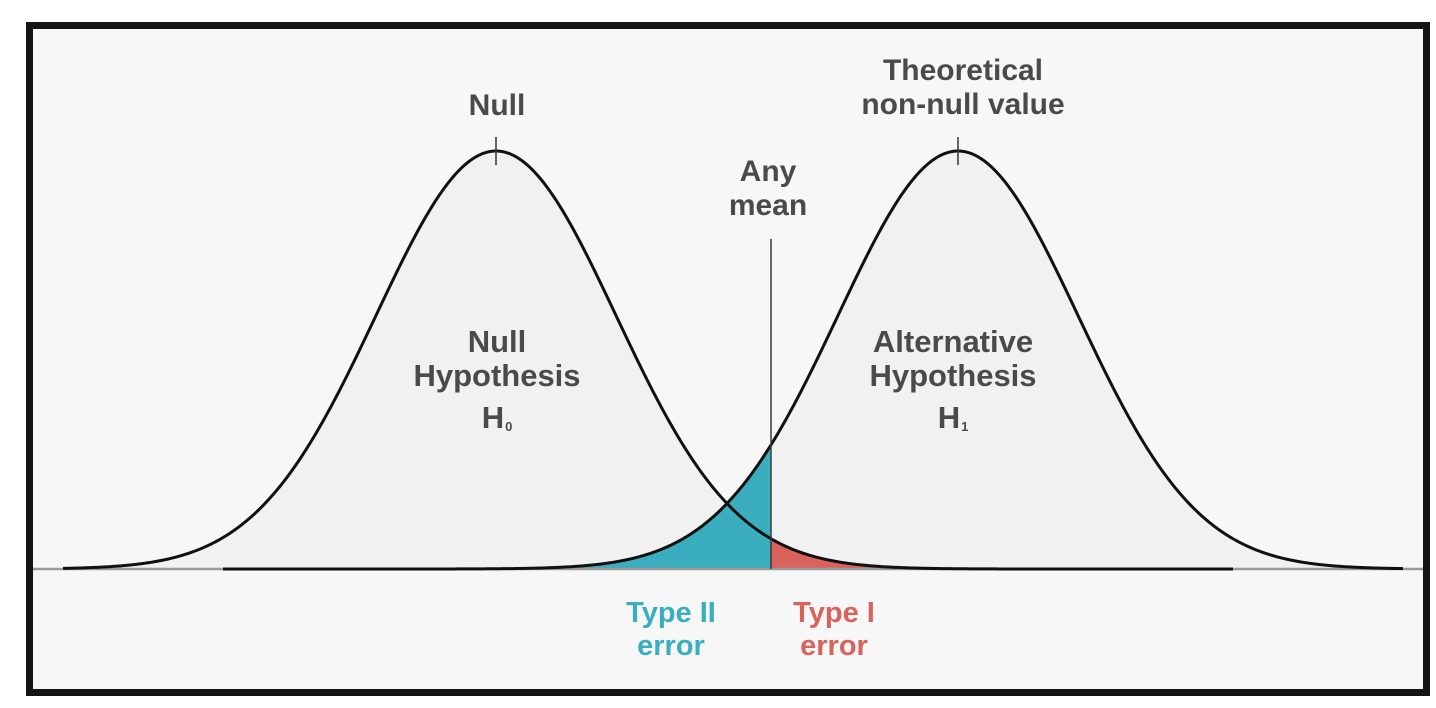 The width and height of the screenshot is (1436, 708). What do you see at coordinates (497, 105) in the screenshot?
I see `null-peak-label: Null` at bounding box center [497, 105].